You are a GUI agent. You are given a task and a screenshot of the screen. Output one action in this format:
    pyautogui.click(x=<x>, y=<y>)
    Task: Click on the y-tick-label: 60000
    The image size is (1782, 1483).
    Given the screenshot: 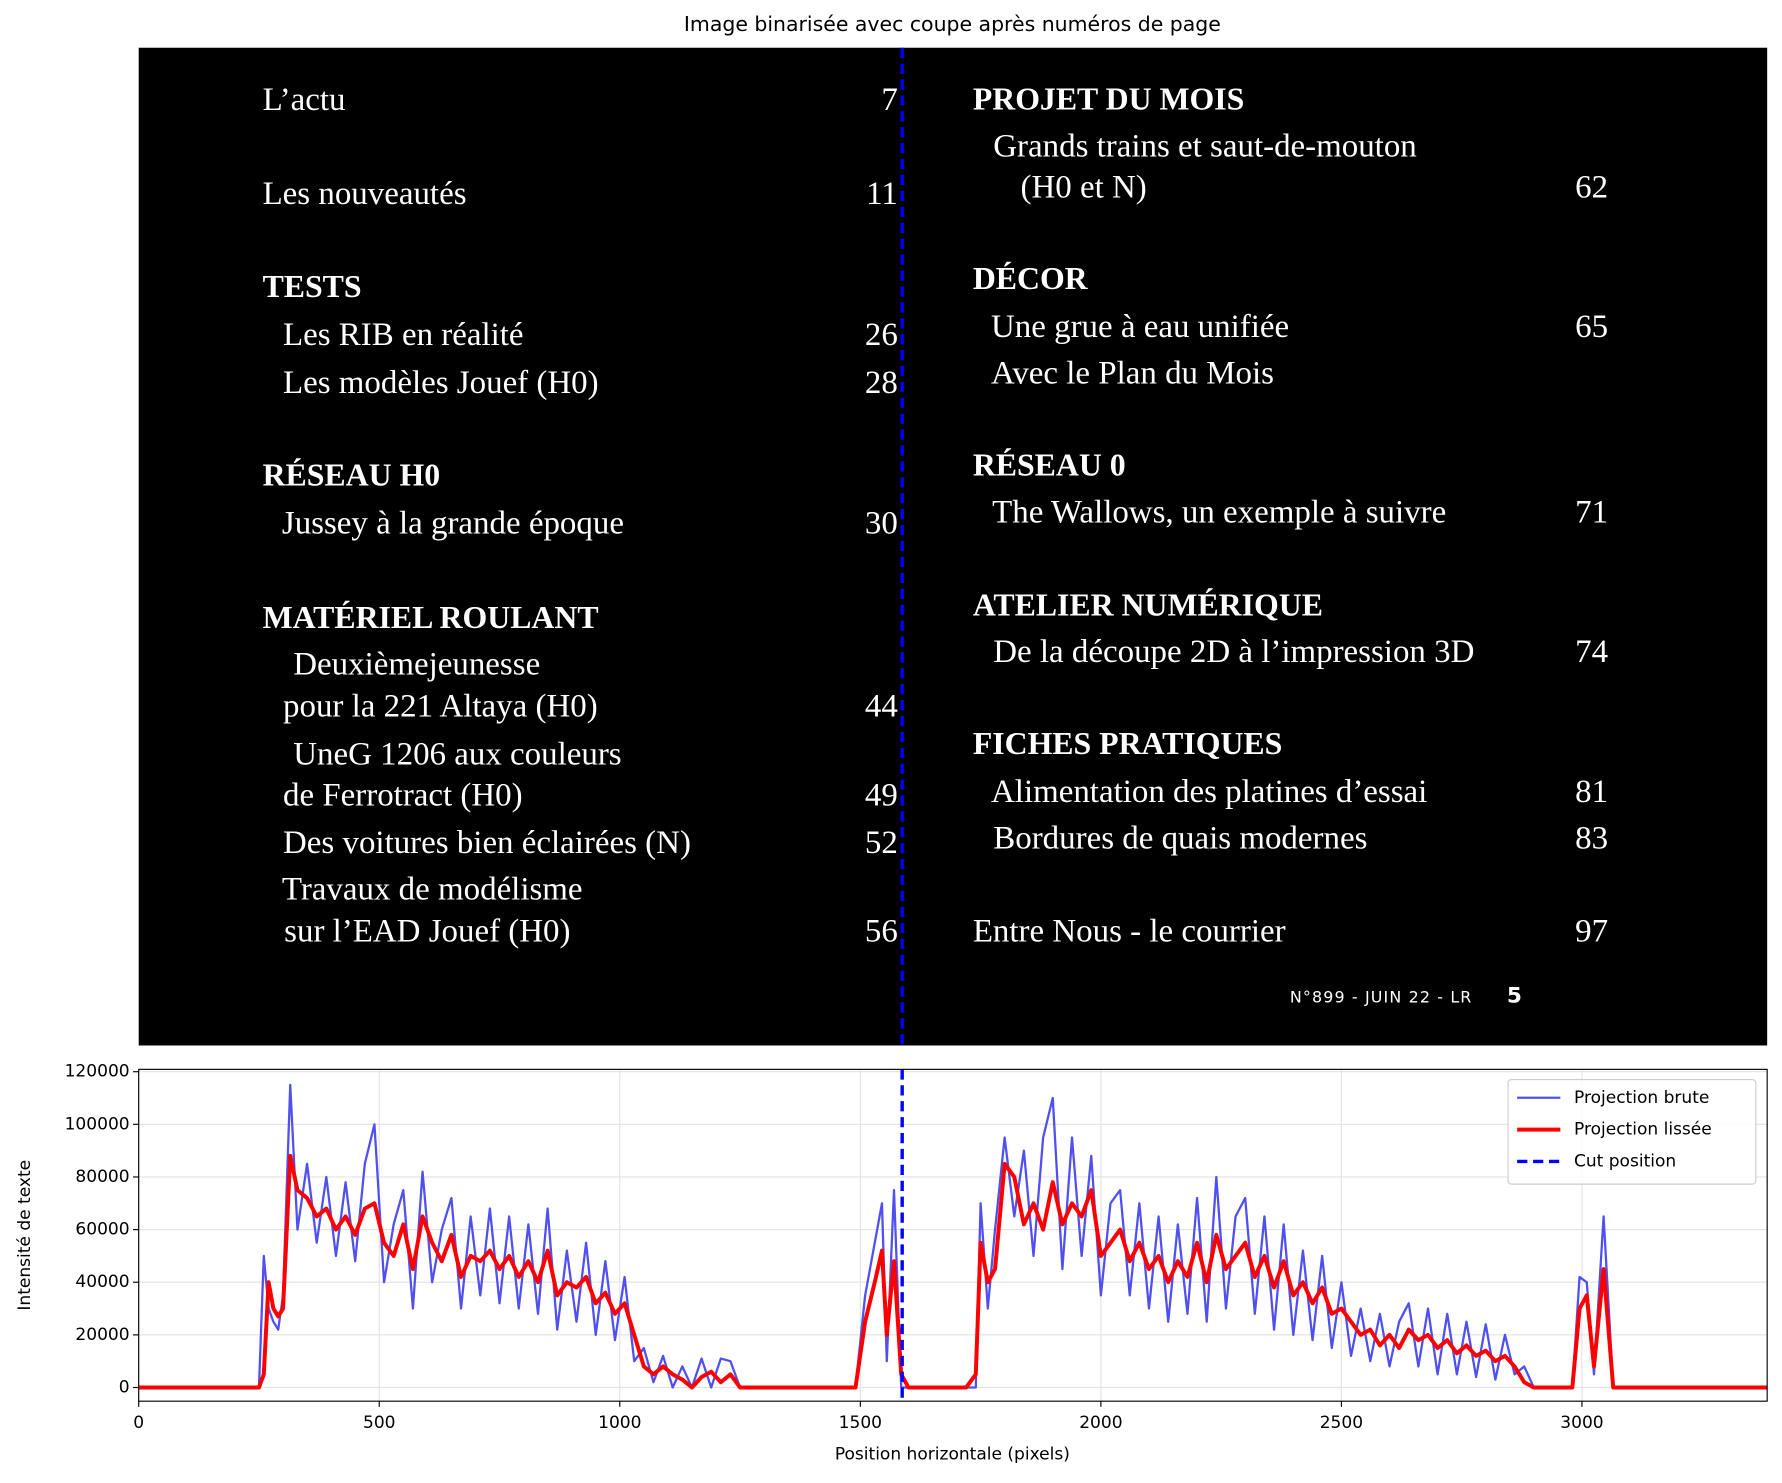 What is the action you would take?
    pyautogui.click(x=102, y=1230)
    